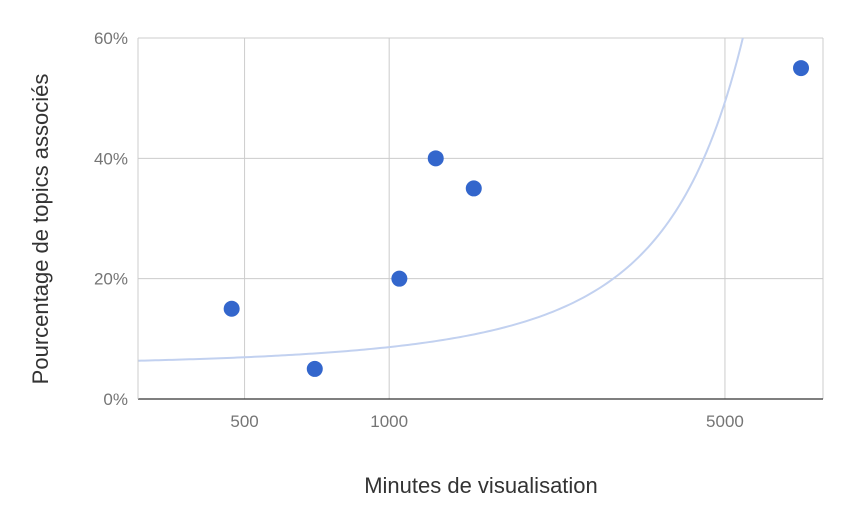  What do you see at coordinates (115, 399) in the screenshot?
I see `y-tick-label: 0%` at bounding box center [115, 399].